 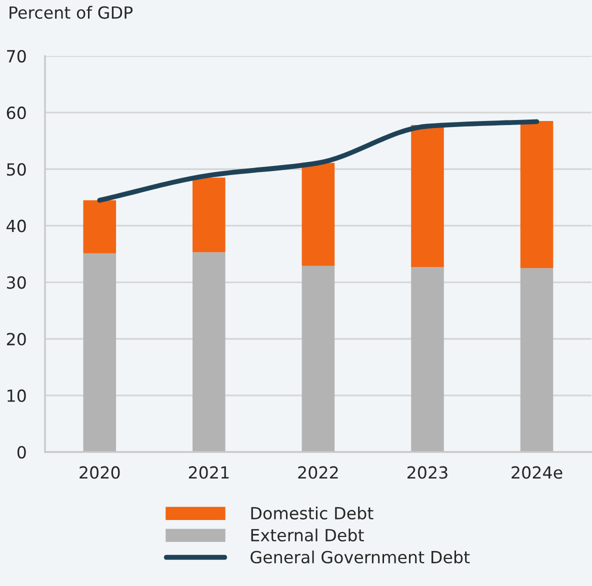 I want to click on y-tick-label: 10, so click(x=17, y=395).